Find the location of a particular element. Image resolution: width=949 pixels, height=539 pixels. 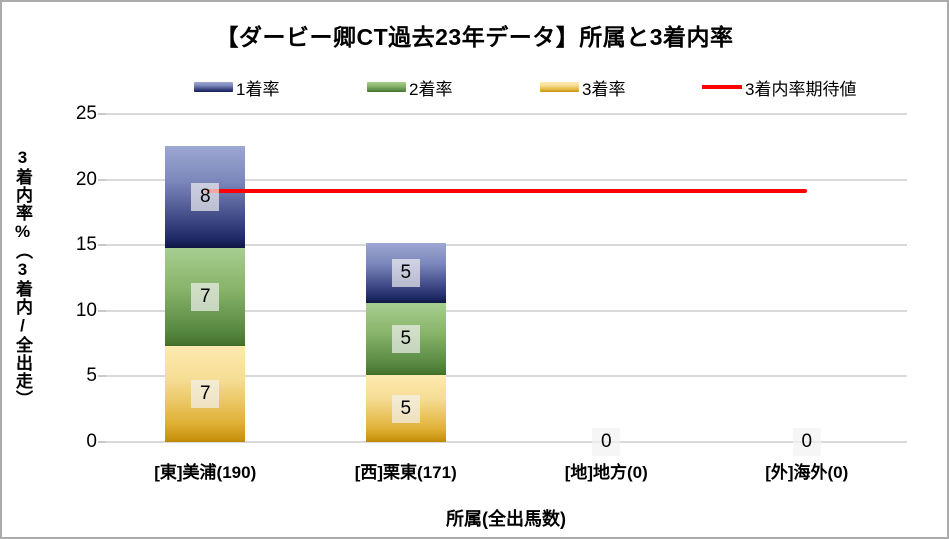

legend-item-3着内率期待値: 3着内率期待値 is located at coordinates (779, 87).